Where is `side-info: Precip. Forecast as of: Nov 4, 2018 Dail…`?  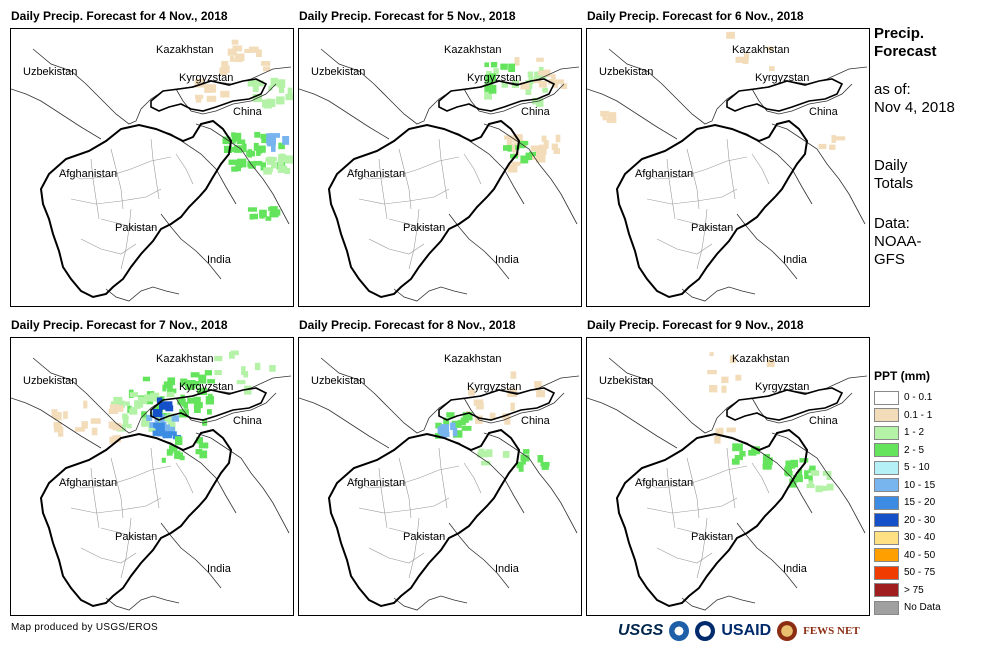 side-info: Precip. Forecast as of: Nov 4, 2018 Dail… is located at coordinates (926, 147).